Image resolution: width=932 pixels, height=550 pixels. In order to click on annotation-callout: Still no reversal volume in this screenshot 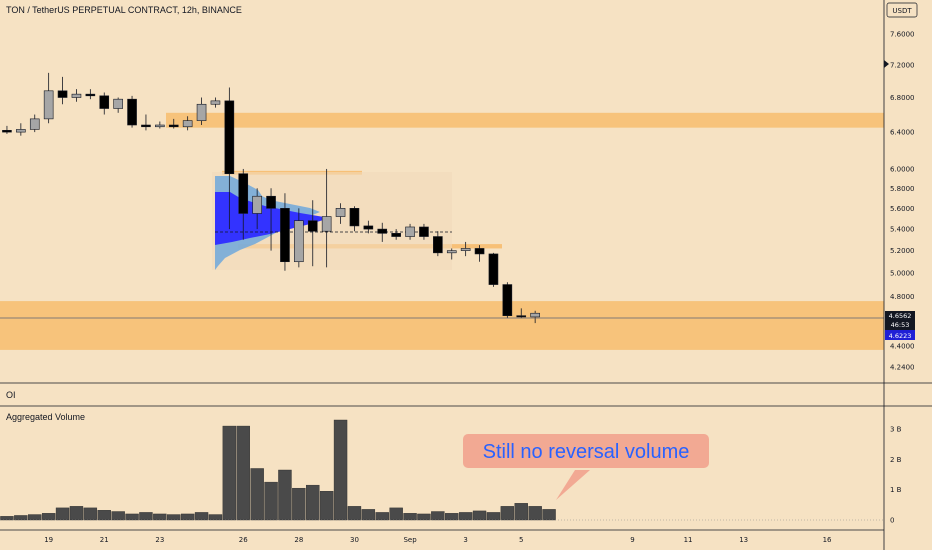, I will do `click(586, 467)`.